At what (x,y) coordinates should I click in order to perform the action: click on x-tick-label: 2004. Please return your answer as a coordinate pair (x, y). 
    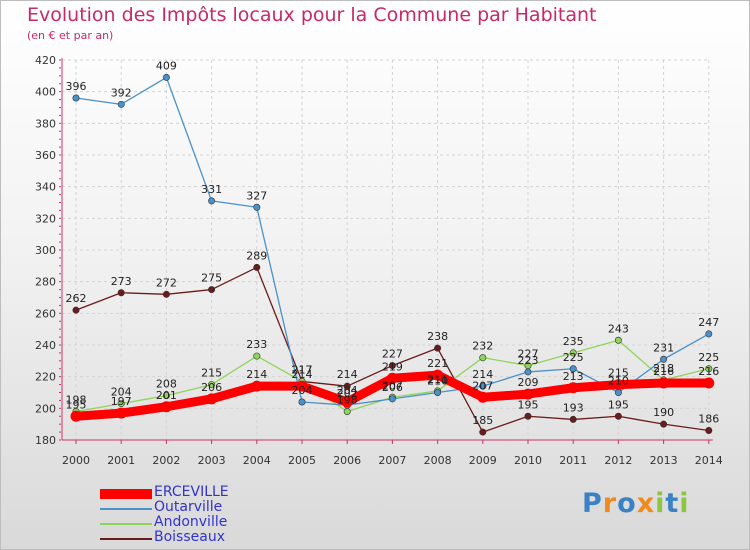
    Looking at the image, I should click on (257, 460).